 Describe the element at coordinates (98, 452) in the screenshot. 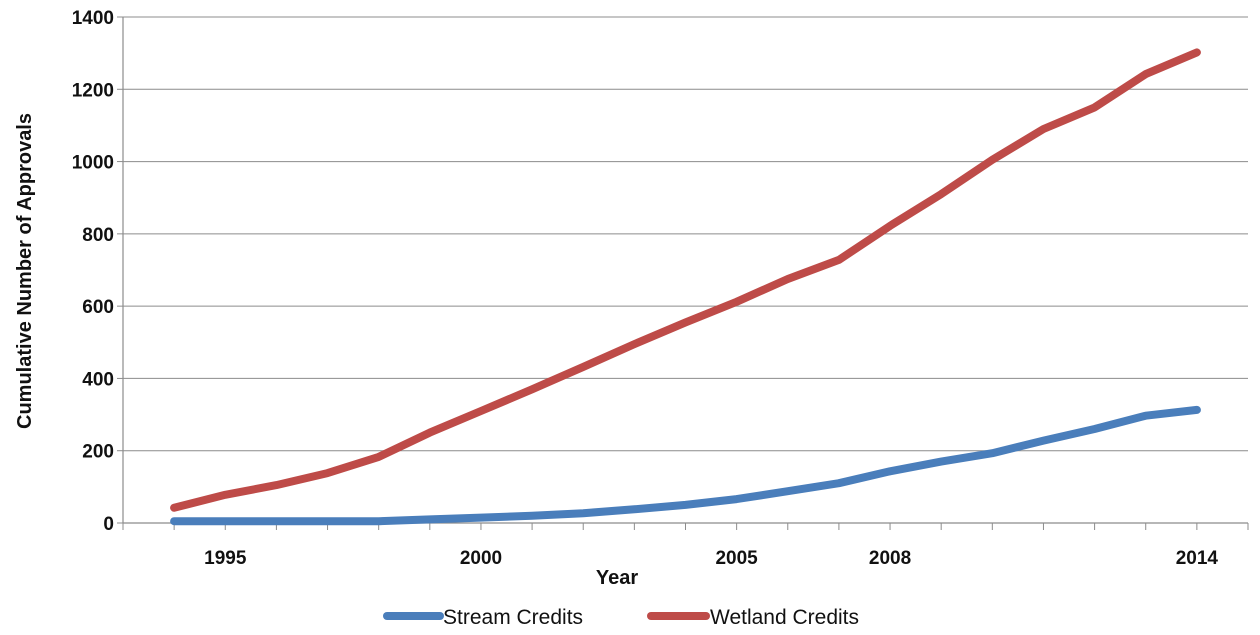

I see `y-tick-label: 200` at that location.